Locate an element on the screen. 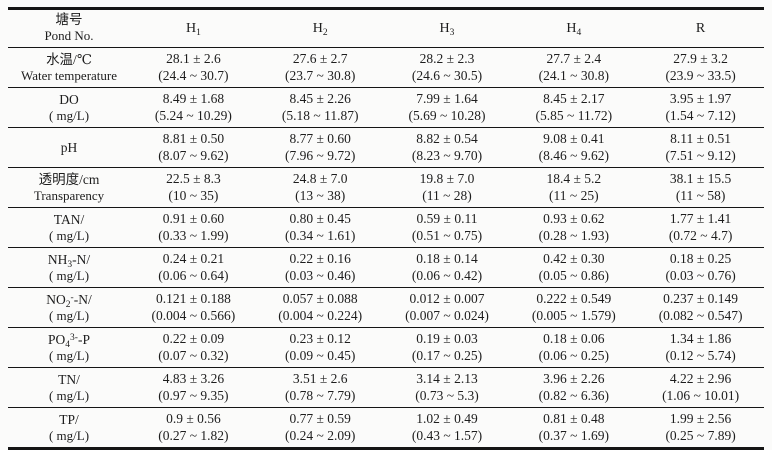 This screenshot has height=450, width=772. label-segment: 水温/℃ is located at coordinates (69, 59).